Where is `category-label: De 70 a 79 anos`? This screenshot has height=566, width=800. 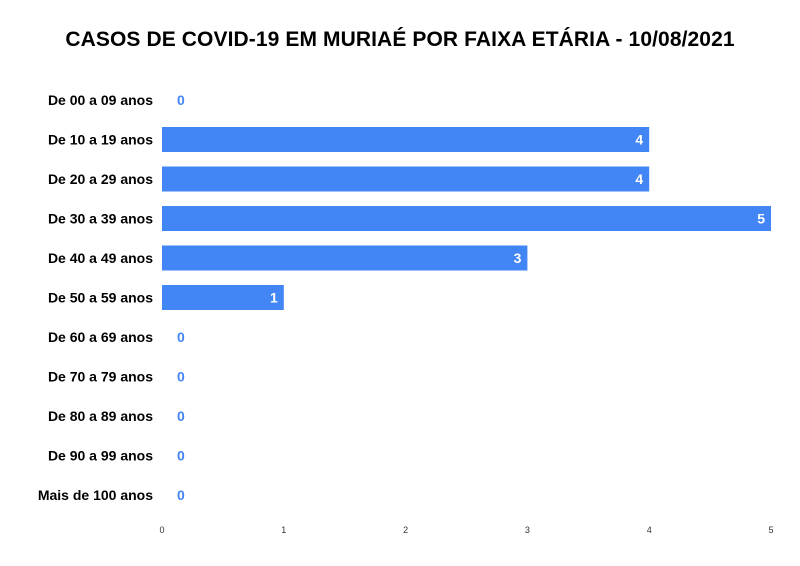
category-label: De 70 a 79 anos is located at coordinates (100, 377).